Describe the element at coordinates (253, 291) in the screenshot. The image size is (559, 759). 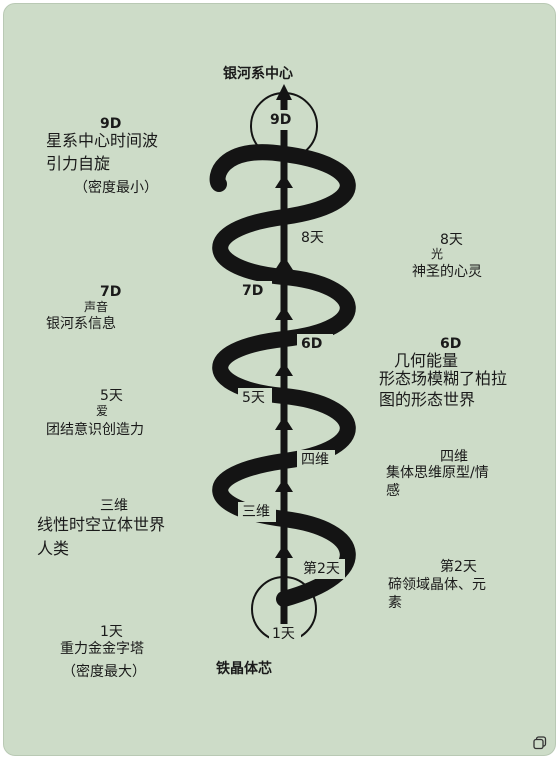
I see `axis-label-7d: 7D` at that location.